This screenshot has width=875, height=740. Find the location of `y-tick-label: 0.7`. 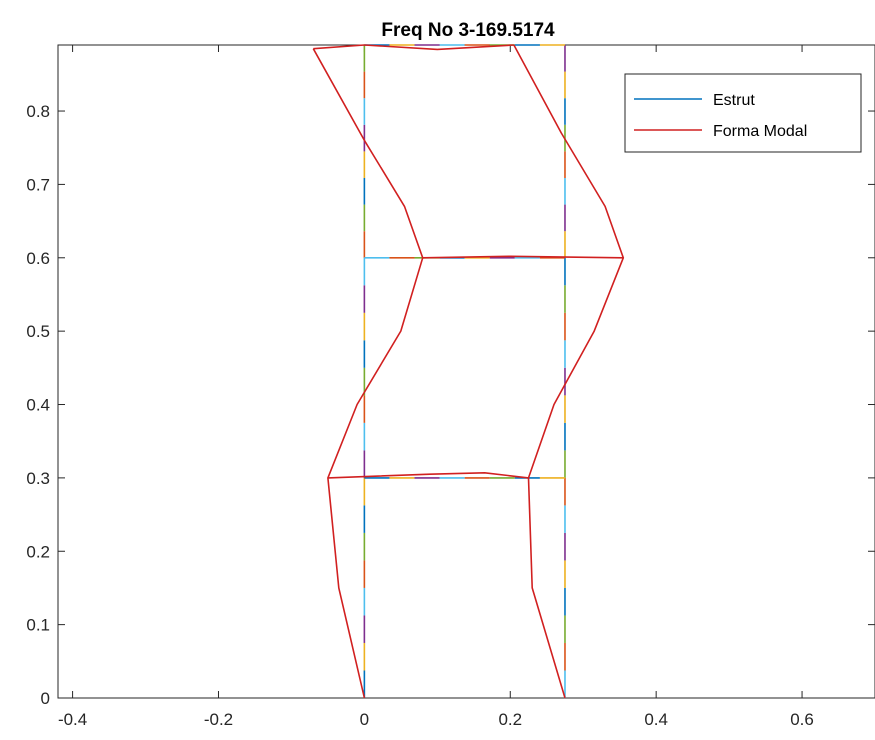

y-tick-label: 0.7 is located at coordinates (38, 184).